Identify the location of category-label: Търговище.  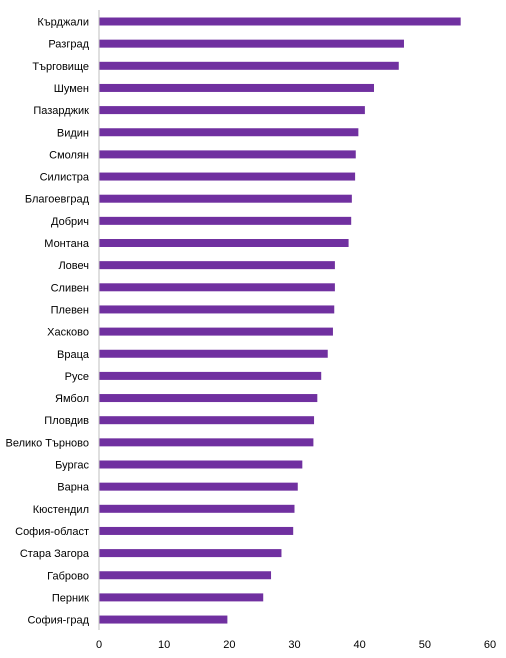
(60, 67).